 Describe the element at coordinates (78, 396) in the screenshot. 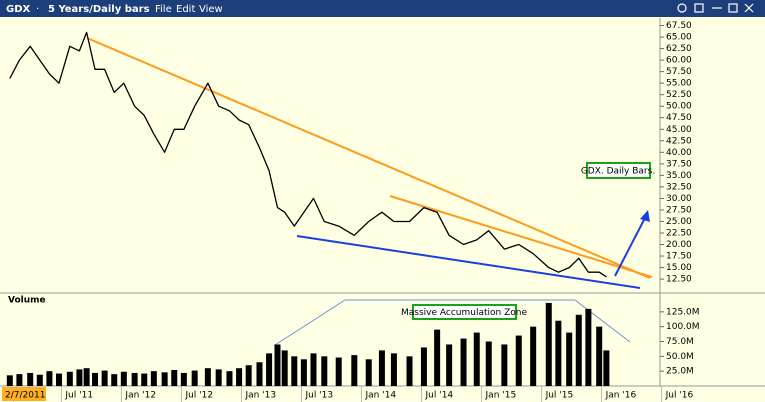

I see `x-tick-label: Jul '11` at that location.